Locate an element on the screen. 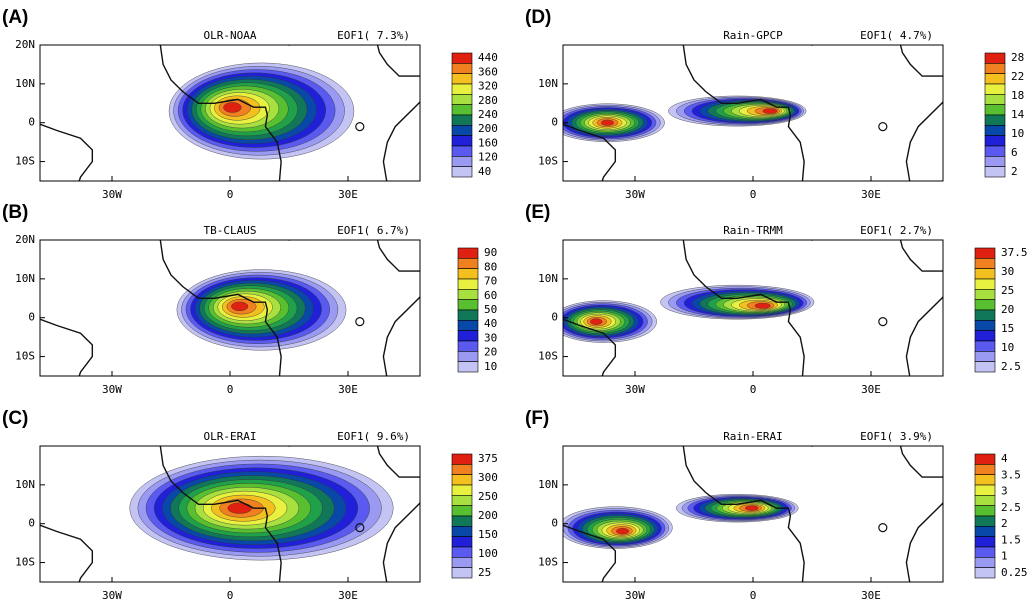  colorbar-label: 25 is located at coordinates (484, 572).